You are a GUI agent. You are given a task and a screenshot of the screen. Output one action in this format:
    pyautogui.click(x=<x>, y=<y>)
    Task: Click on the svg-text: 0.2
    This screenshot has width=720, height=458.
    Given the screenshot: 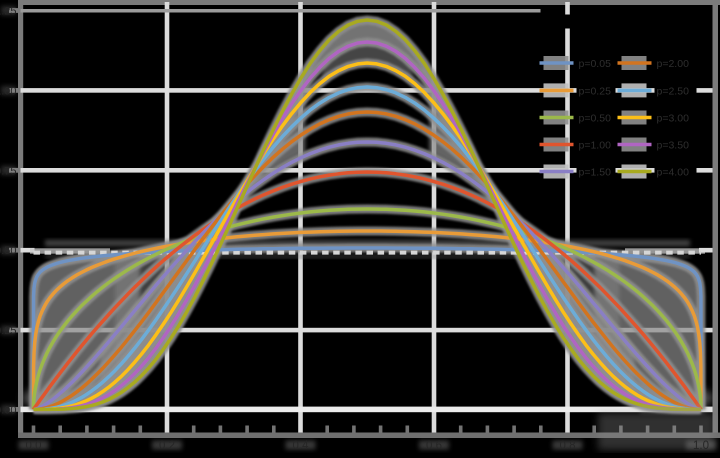 What is the action you would take?
    pyautogui.click(x=167, y=446)
    